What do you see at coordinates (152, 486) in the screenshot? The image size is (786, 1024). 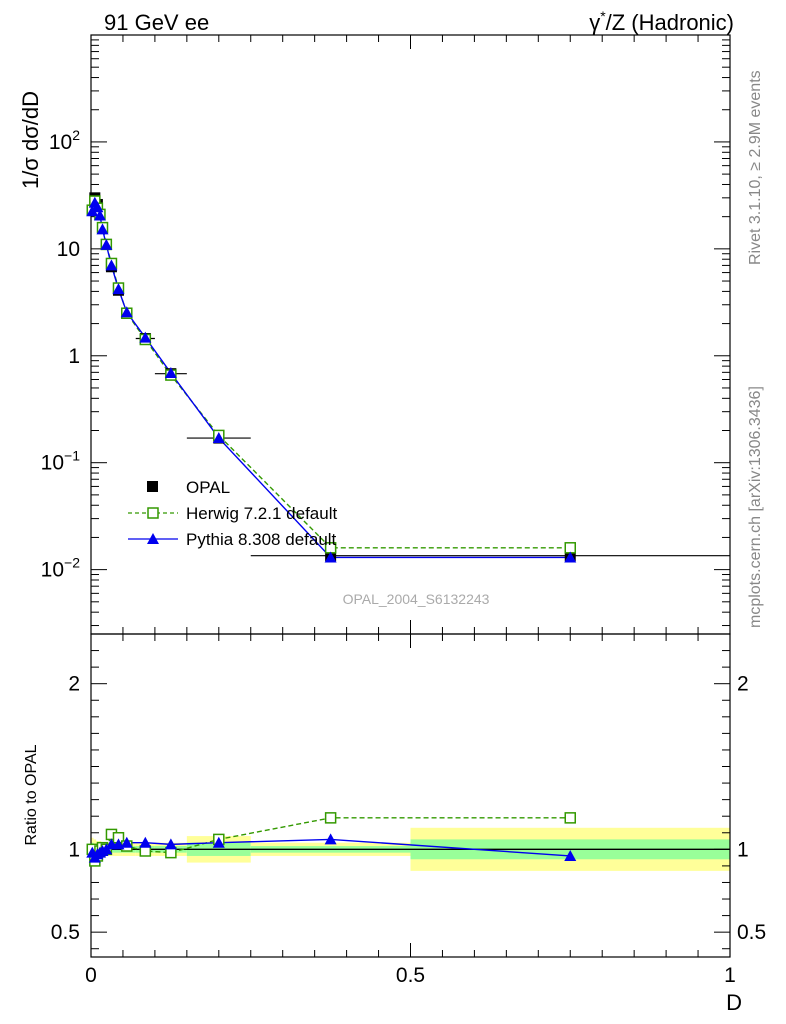 I see `legend-opal-marker` at bounding box center [152, 486].